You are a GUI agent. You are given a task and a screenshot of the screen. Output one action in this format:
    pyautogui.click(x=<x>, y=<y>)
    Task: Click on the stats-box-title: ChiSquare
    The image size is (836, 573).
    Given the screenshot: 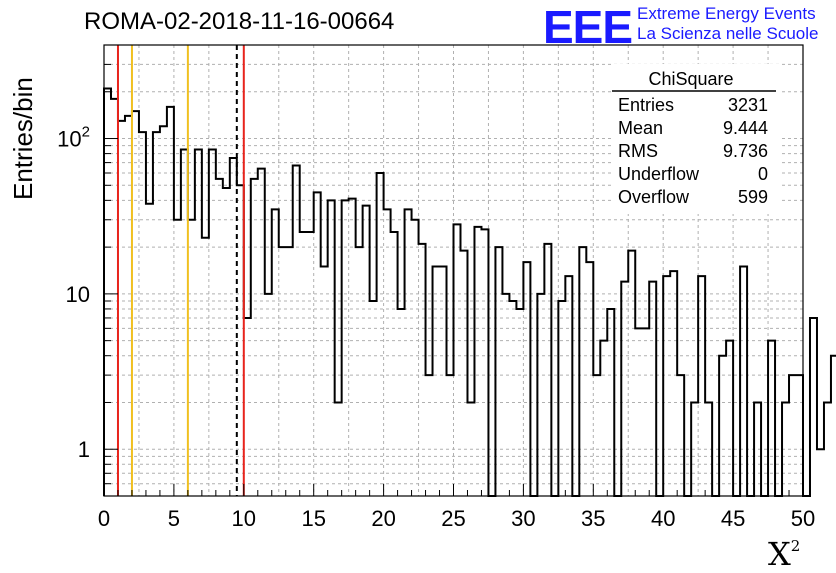 What is the action you would take?
    pyautogui.click(x=690, y=79)
    